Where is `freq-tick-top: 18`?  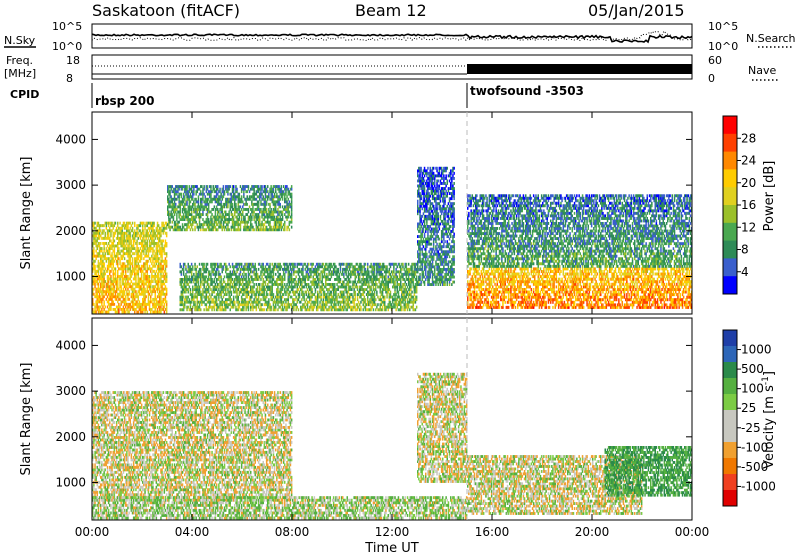
freq-tick-top: 18 is located at coordinates (73, 60).